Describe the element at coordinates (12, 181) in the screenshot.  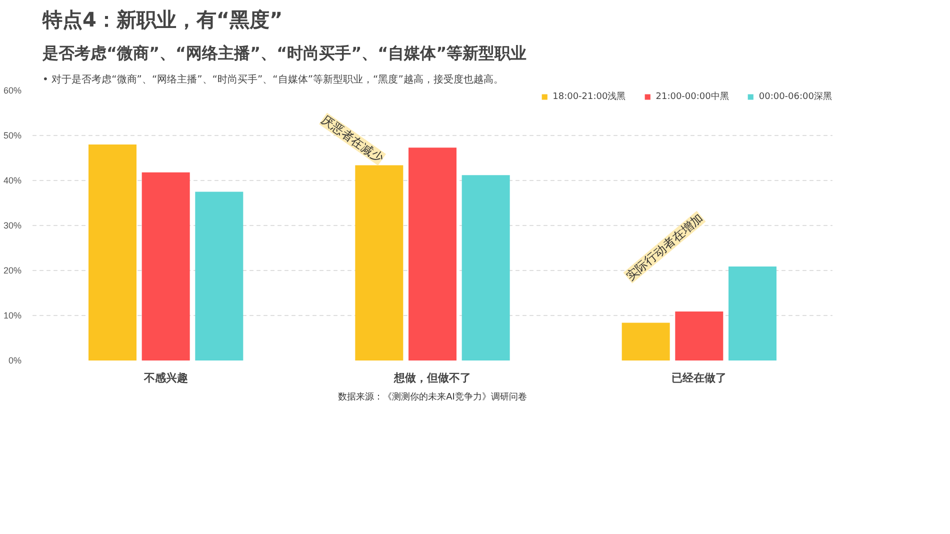
I see `y-tick-label: 40%` at that location.